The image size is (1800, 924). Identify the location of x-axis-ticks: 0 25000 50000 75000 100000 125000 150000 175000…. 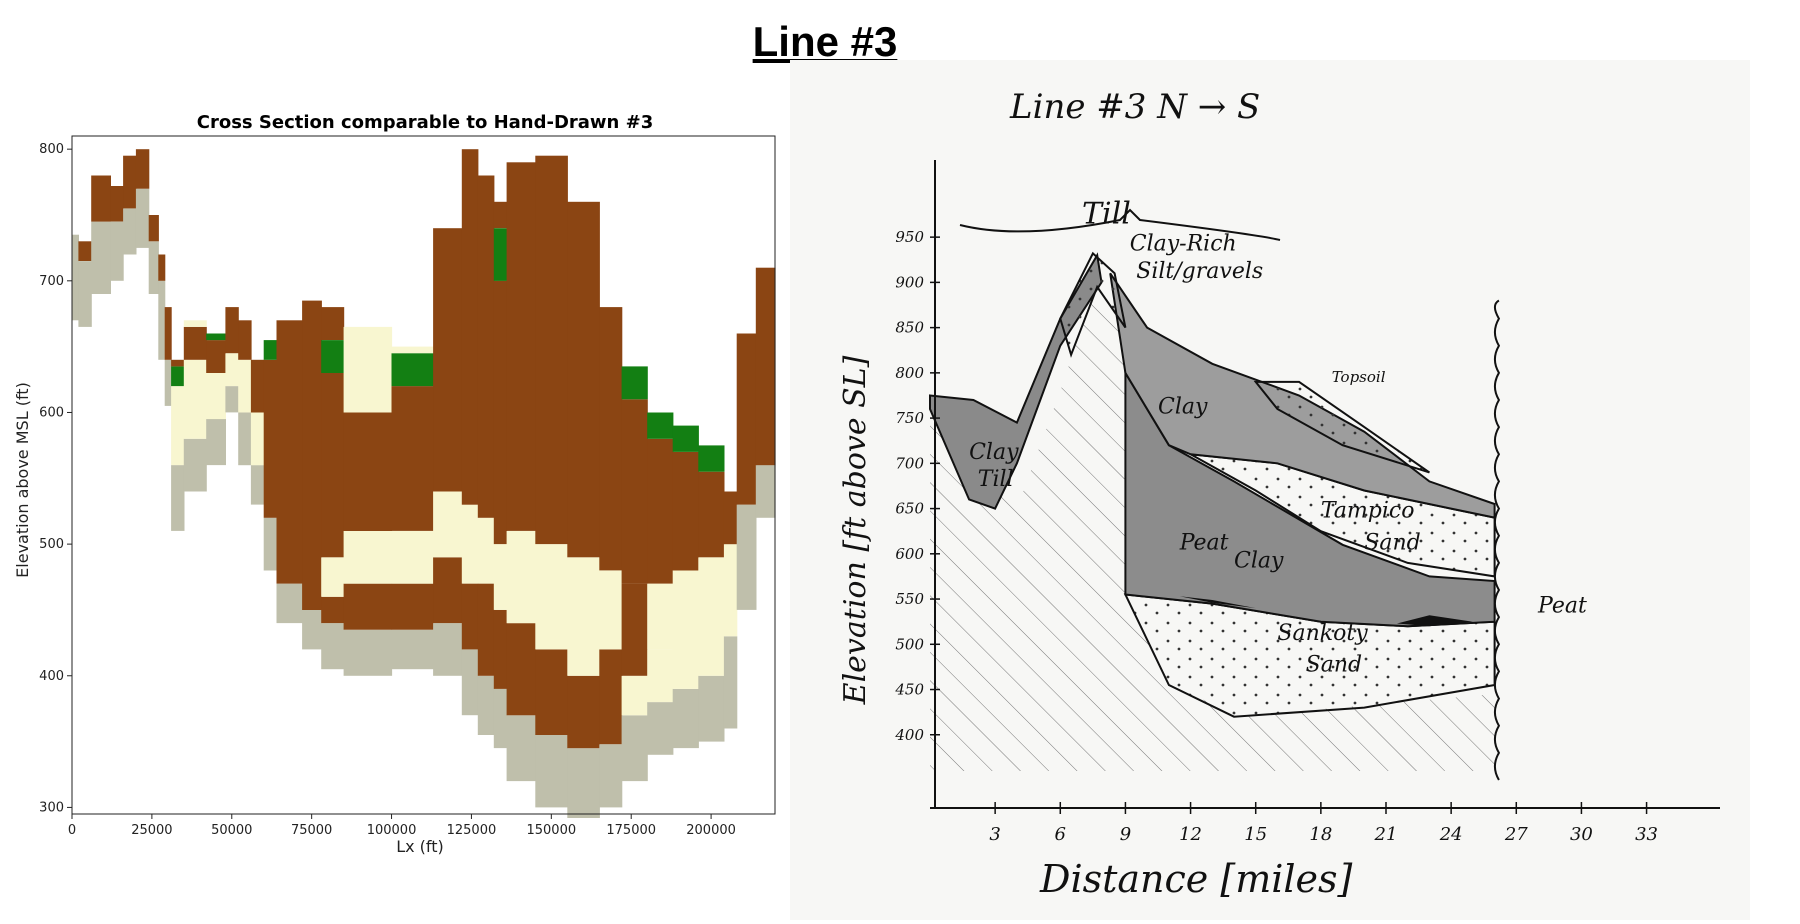
(402, 826).